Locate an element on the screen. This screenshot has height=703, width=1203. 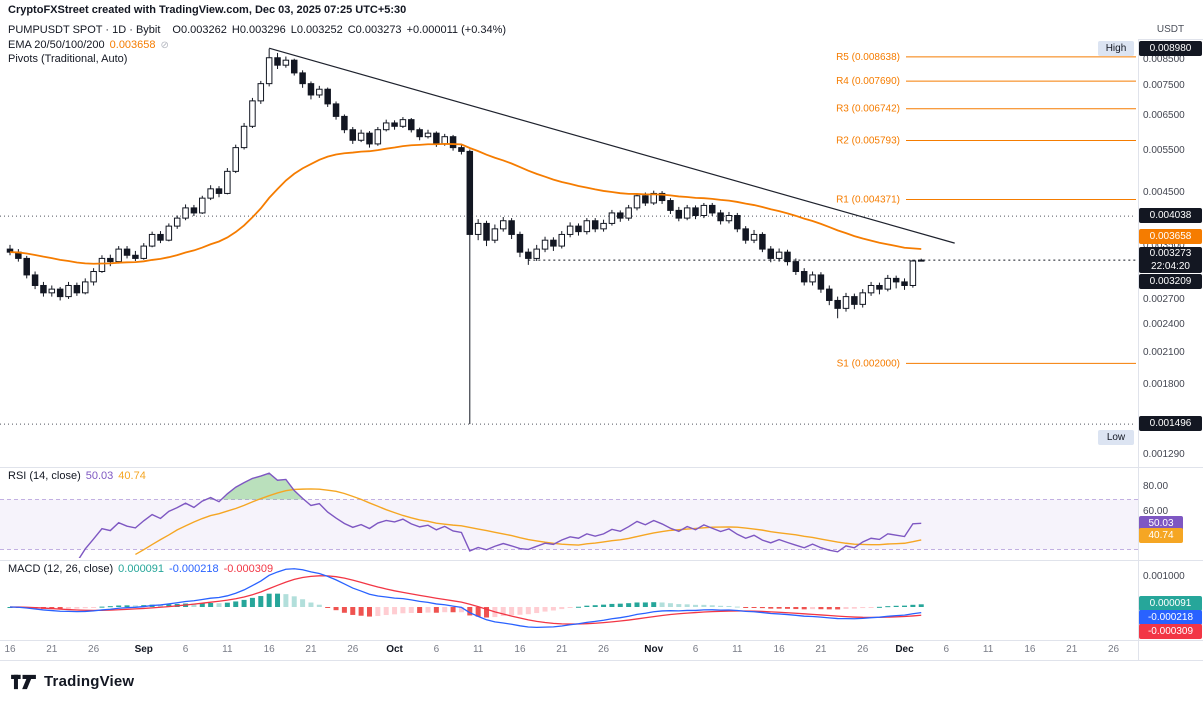
price-axis-separator is located at coordinates (1138, 340).